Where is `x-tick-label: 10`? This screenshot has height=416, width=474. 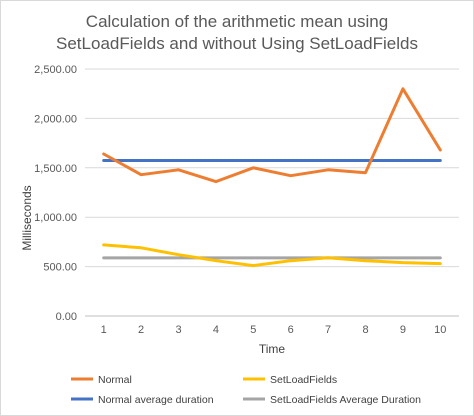 x-tick-label: 10 is located at coordinates (440, 330).